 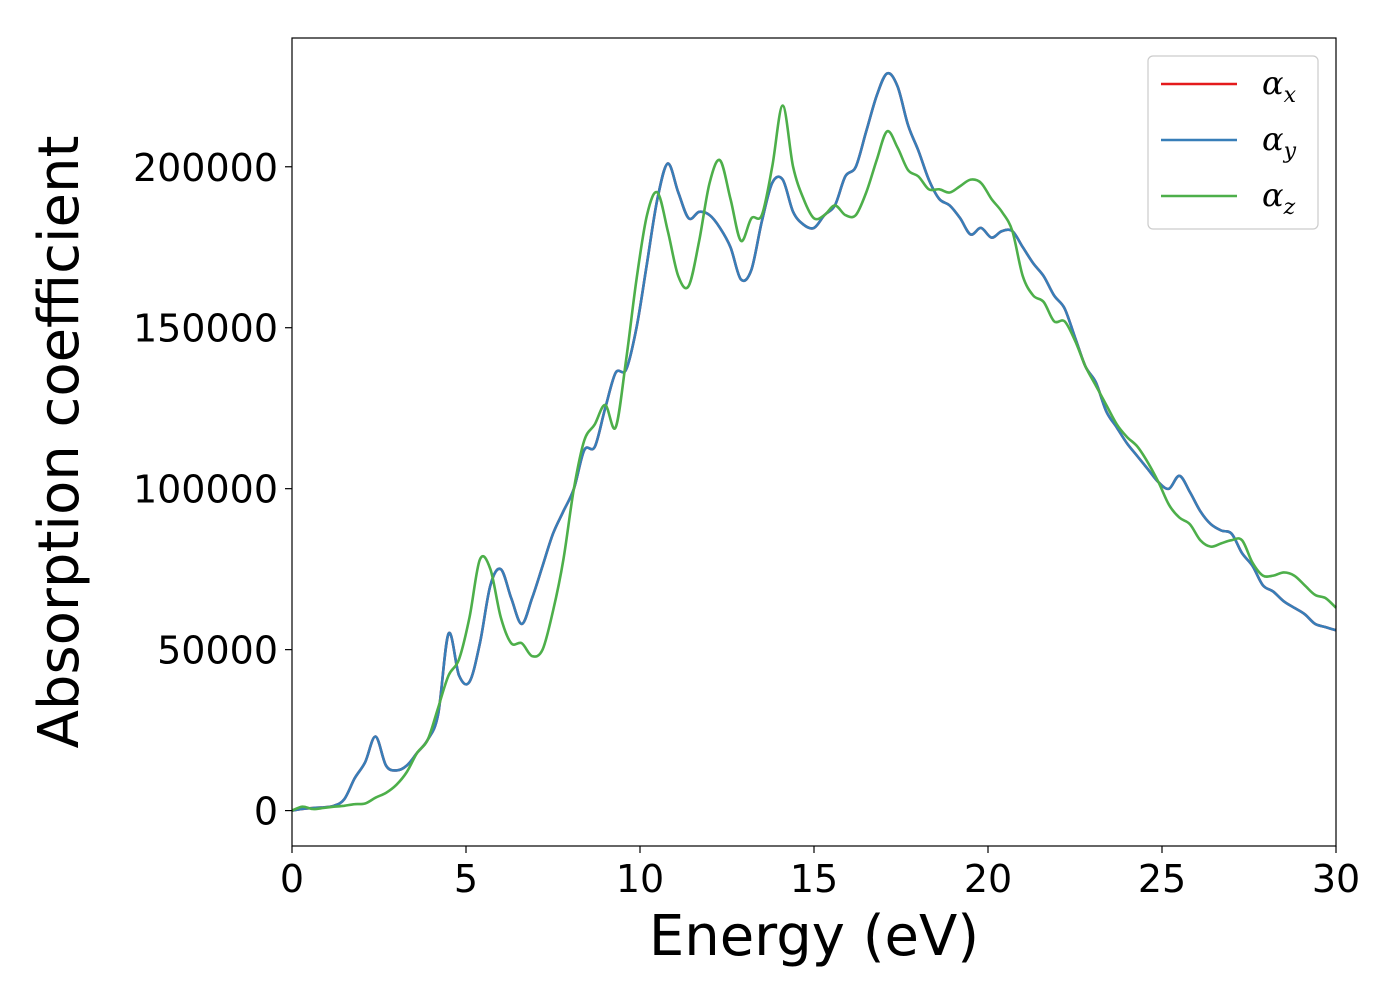 What do you see at coordinates (59, 442) in the screenshot?
I see `y-axis-label: Absorption coefficient` at bounding box center [59, 442].